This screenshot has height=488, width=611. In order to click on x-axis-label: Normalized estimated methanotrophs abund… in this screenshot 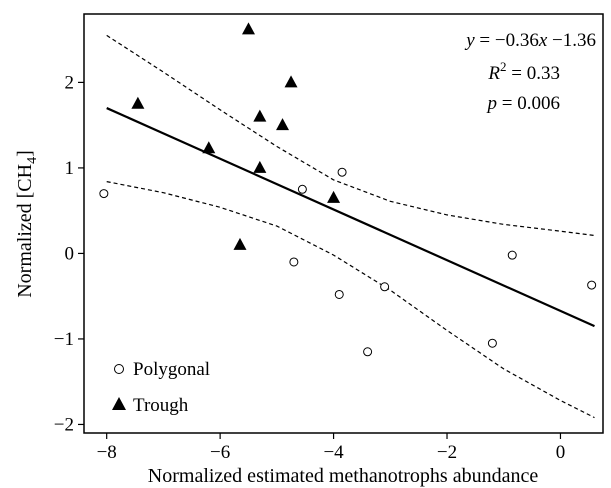, I will do `click(343, 476)`.